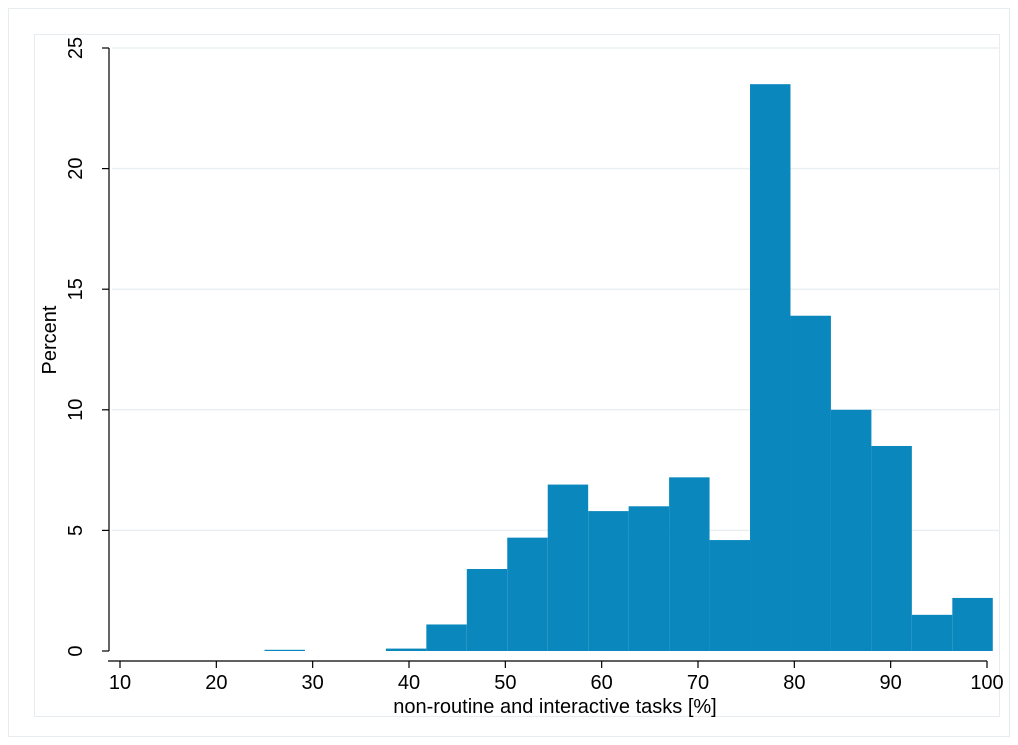  Describe the element at coordinates (698, 683) in the screenshot. I see `x-tick-label: 70` at that location.